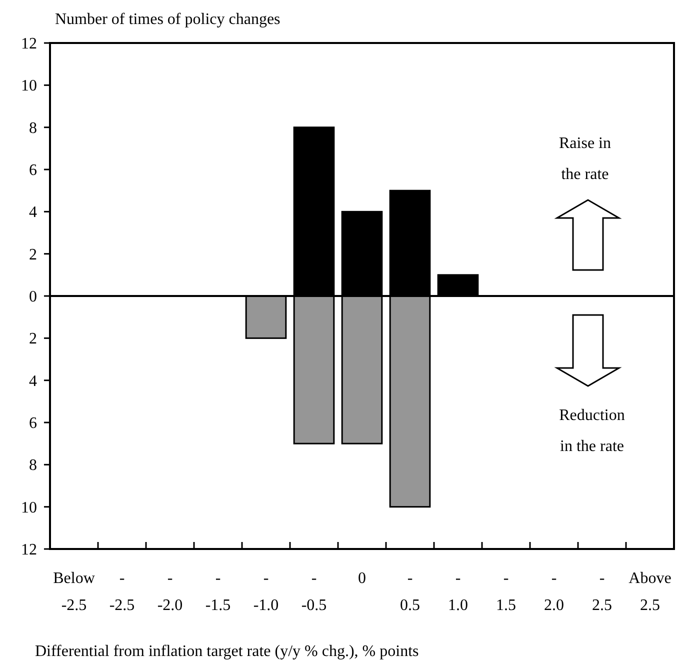 This screenshot has width=678, height=665. Describe the element at coordinates (74, 592) in the screenshot. I see `x-tick-label: Below -2.5` at that location.